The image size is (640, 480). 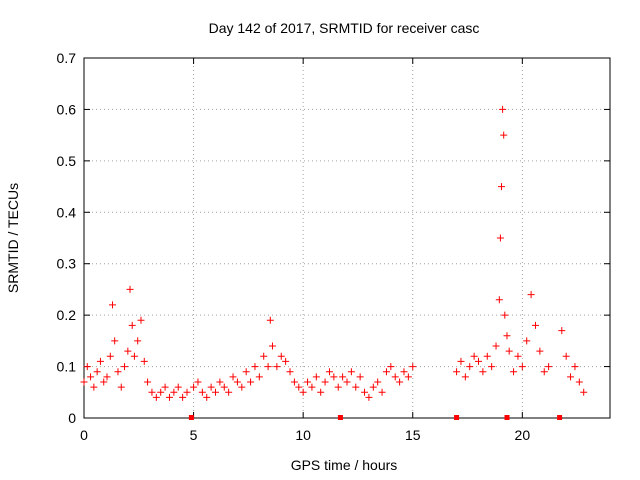 I want to click on y-tick-label: 0.6, so click(x=67, y=109).